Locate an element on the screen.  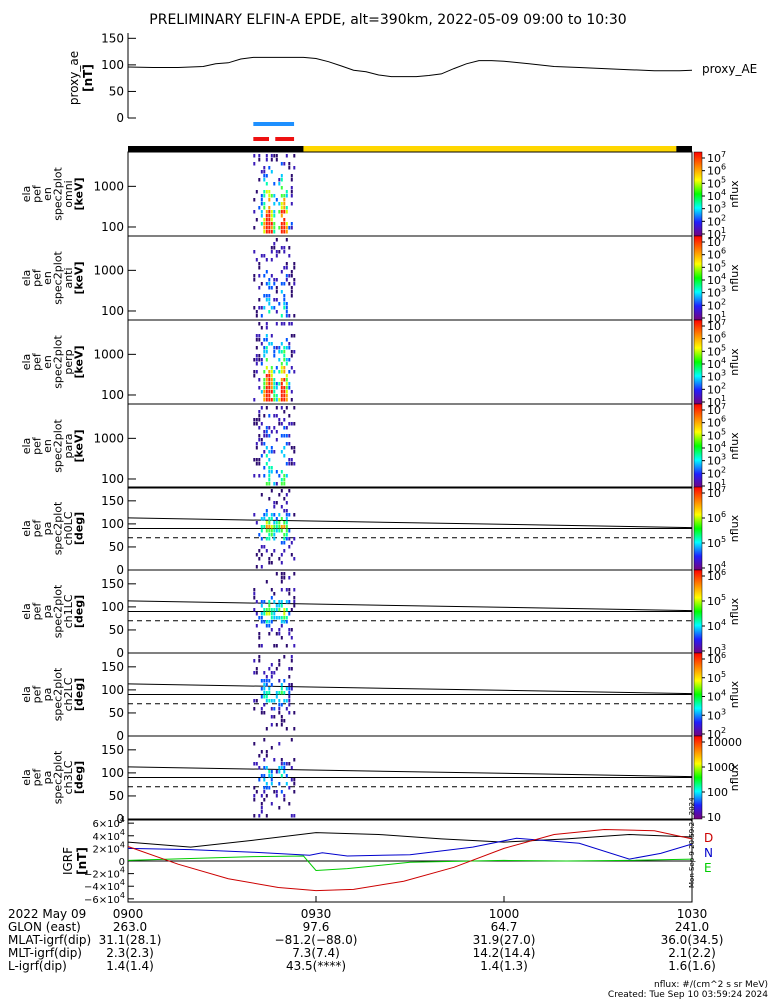
colorbar-tick-label: 10⁷ is located at coordinates (716, 325).